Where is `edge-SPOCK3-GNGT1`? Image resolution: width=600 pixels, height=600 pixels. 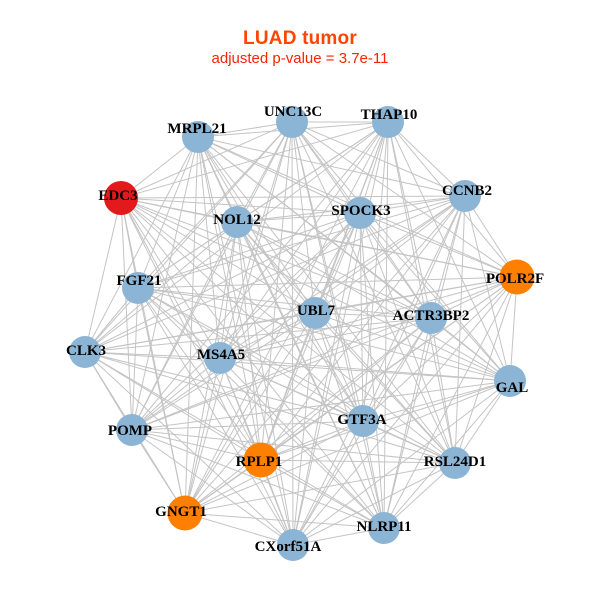
edge-SPOCK3-GNGT1 is located at coordinates (272, 363).